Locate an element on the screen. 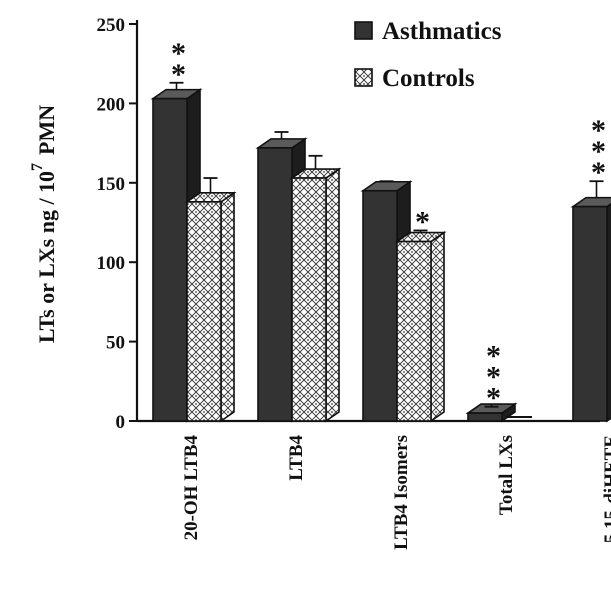 This screenshot has width=611, height=603. y-tick-label: 0 is located at coordinates (121, 422).